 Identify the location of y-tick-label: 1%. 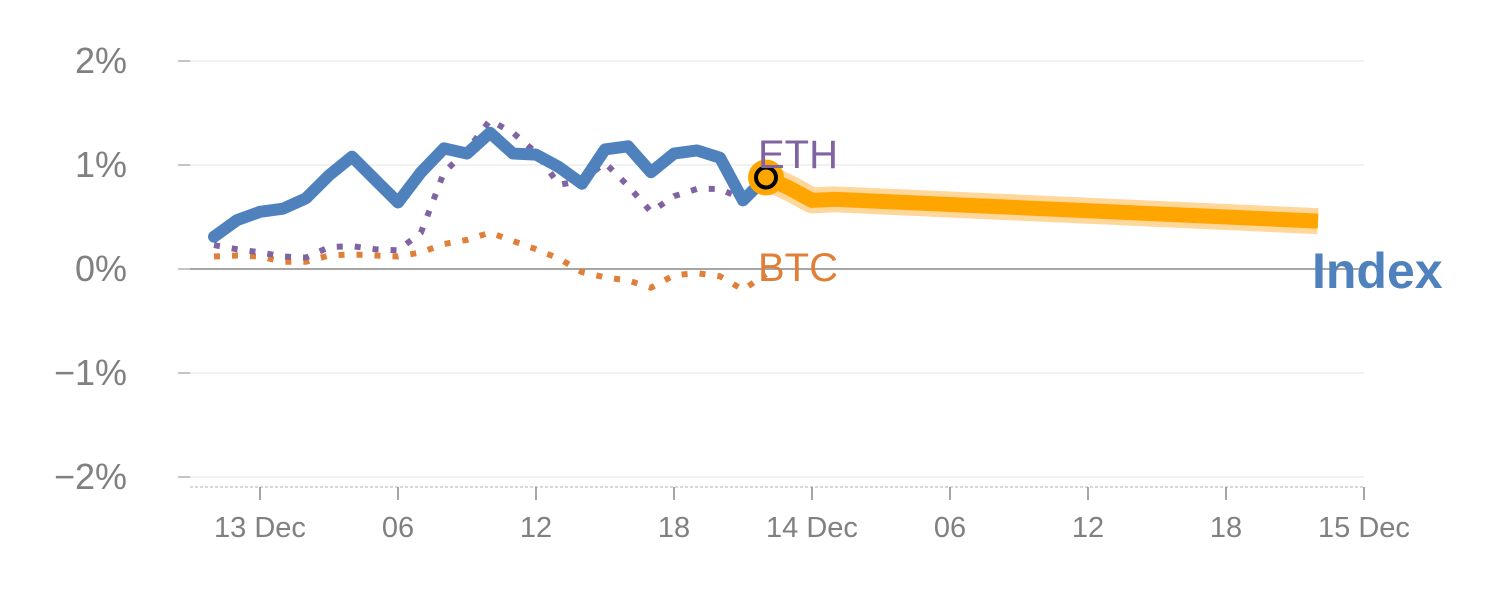
(101, 164).